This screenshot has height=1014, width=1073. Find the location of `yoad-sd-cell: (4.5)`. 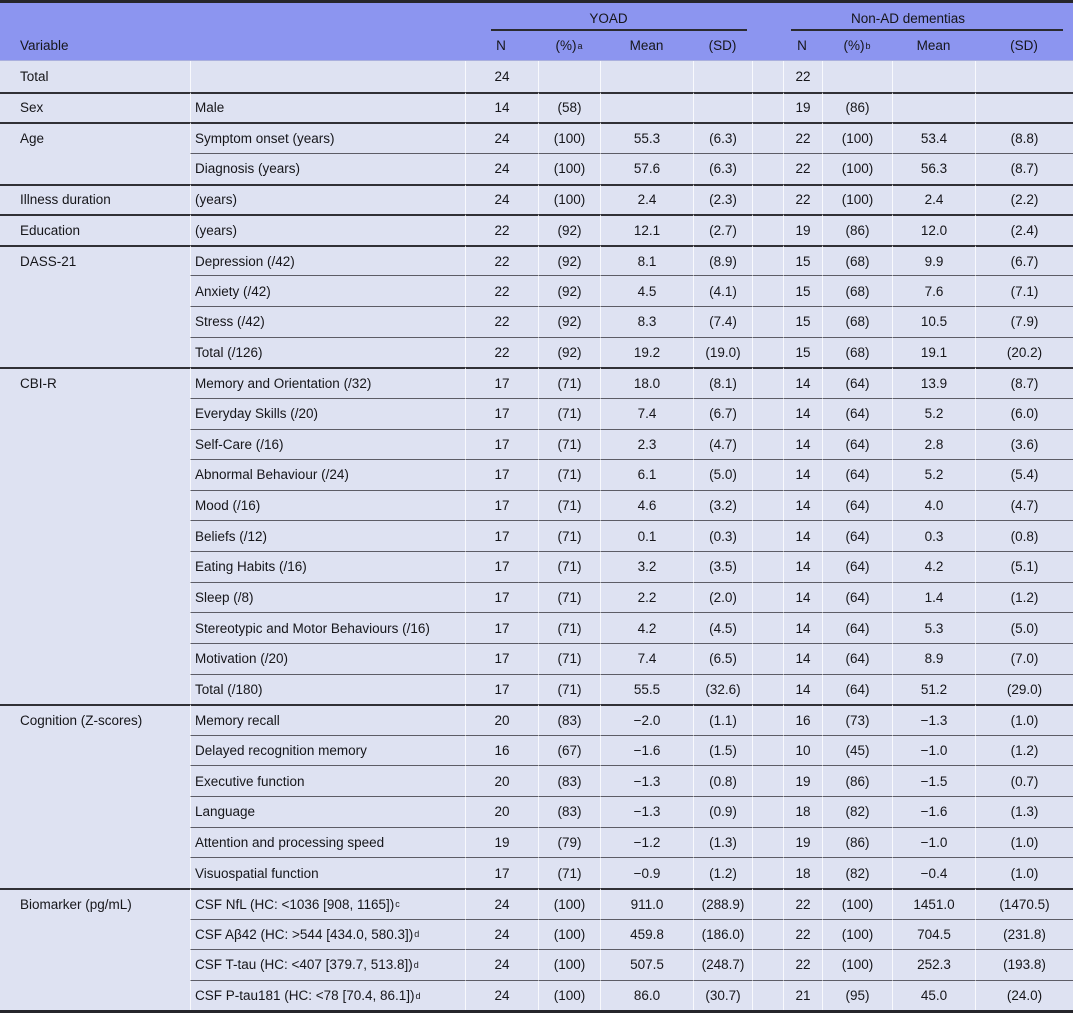

yoad-sd-cell: (4.5) is located at coordinates (722, 627).